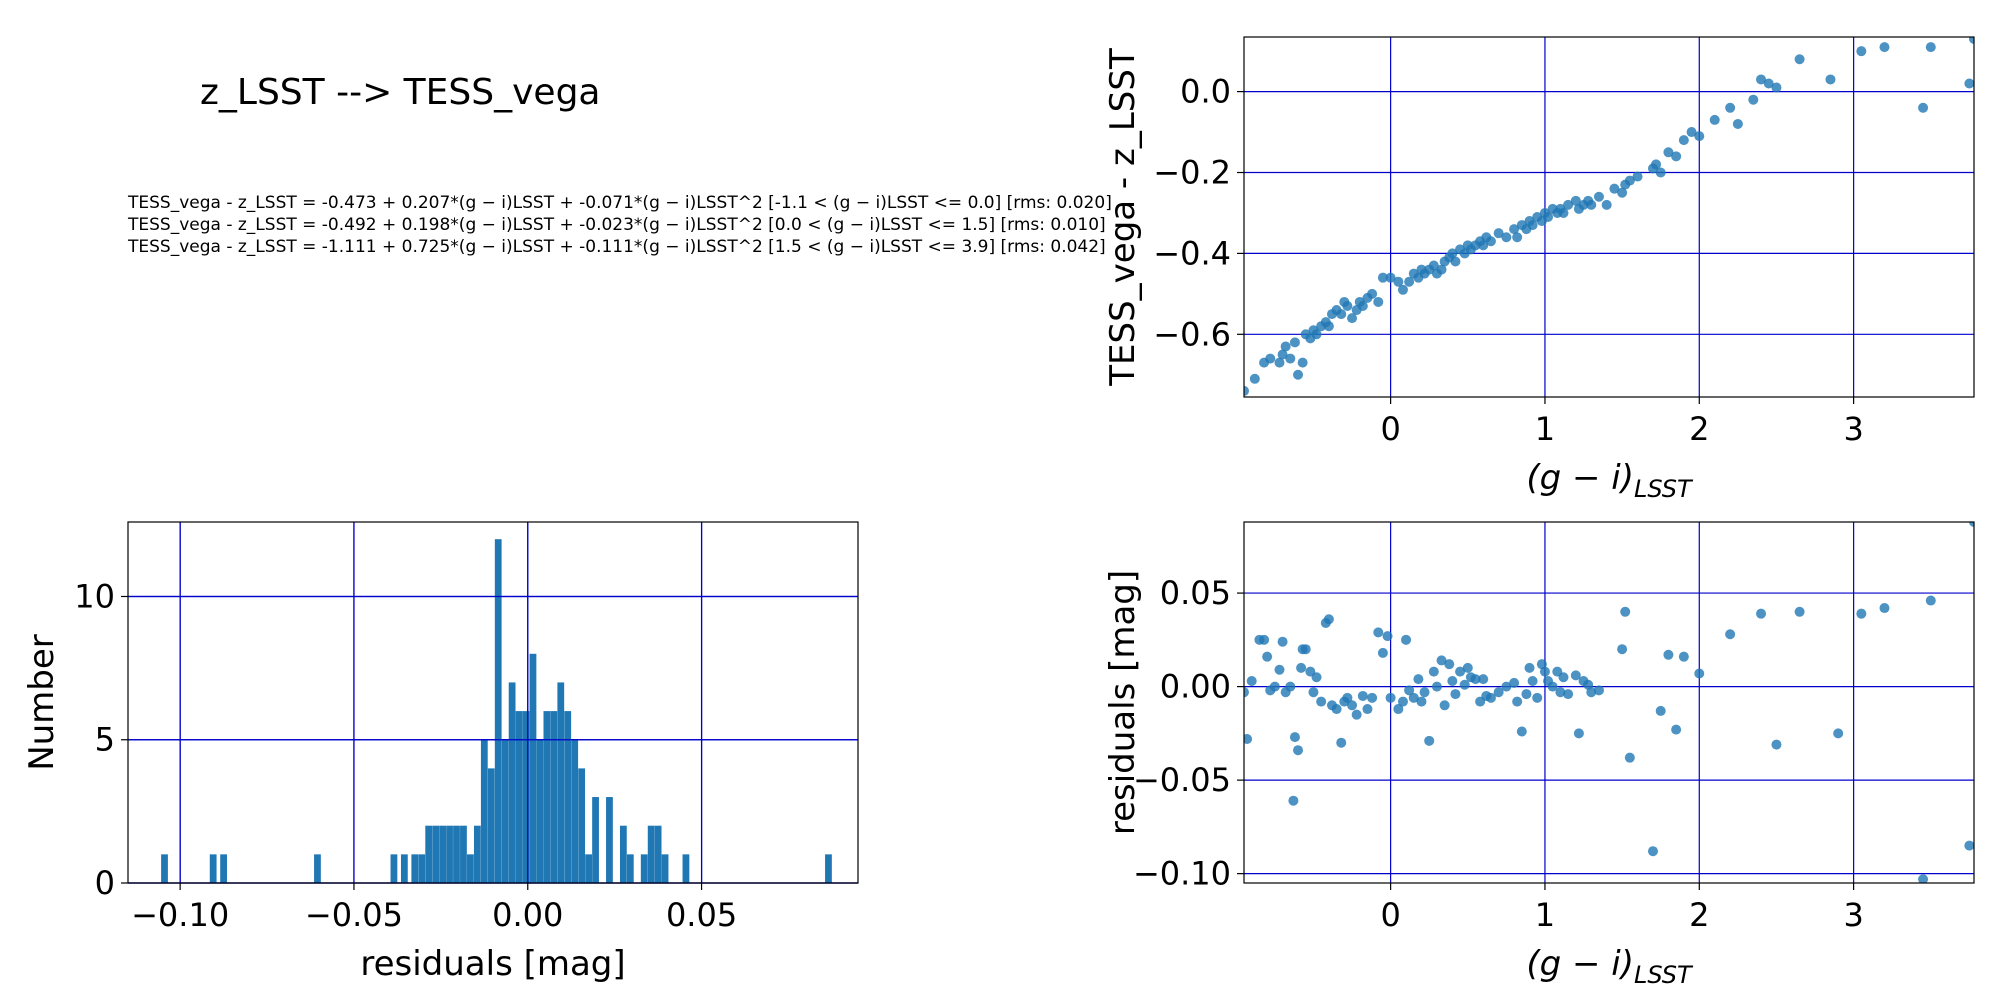 This screenshot has width=2000, height=1000. Describe the element at coordinates (1123, 217) in the screenshot. I see `y-axis-label: TESS_vega - z_LSST` at that location.